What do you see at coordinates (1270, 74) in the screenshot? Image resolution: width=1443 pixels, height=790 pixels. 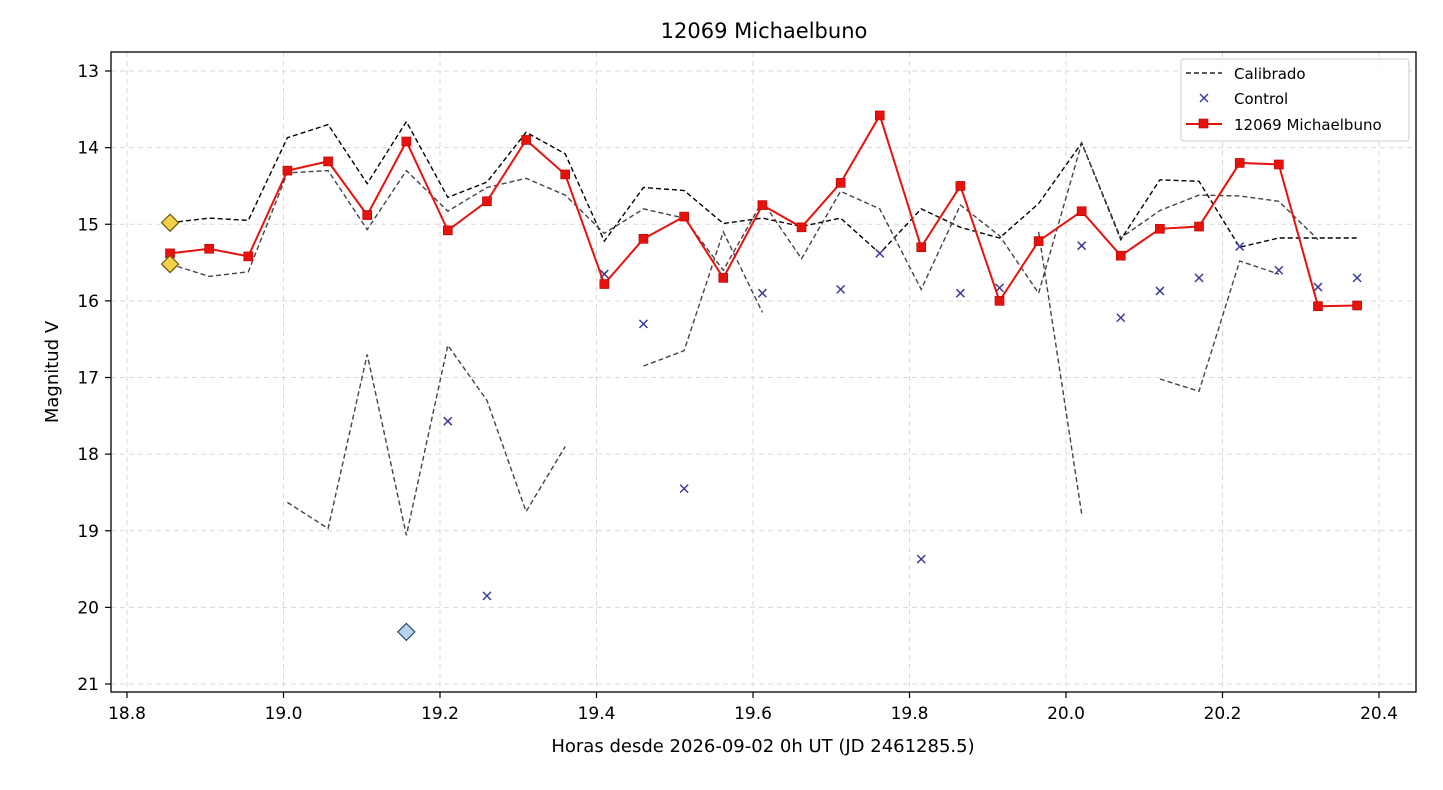 I see `legend-calibrado-label: Calibrado` at bounding box center [1270, 74].